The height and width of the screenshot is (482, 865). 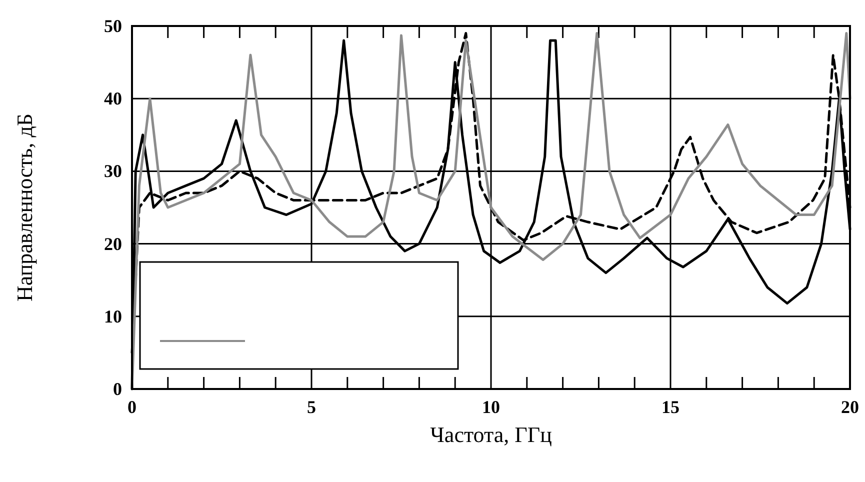 What do you see at coordinates (850, 407) in the screenshot?
I see `x-tick-label: 20` at bounding box center [850, 407].